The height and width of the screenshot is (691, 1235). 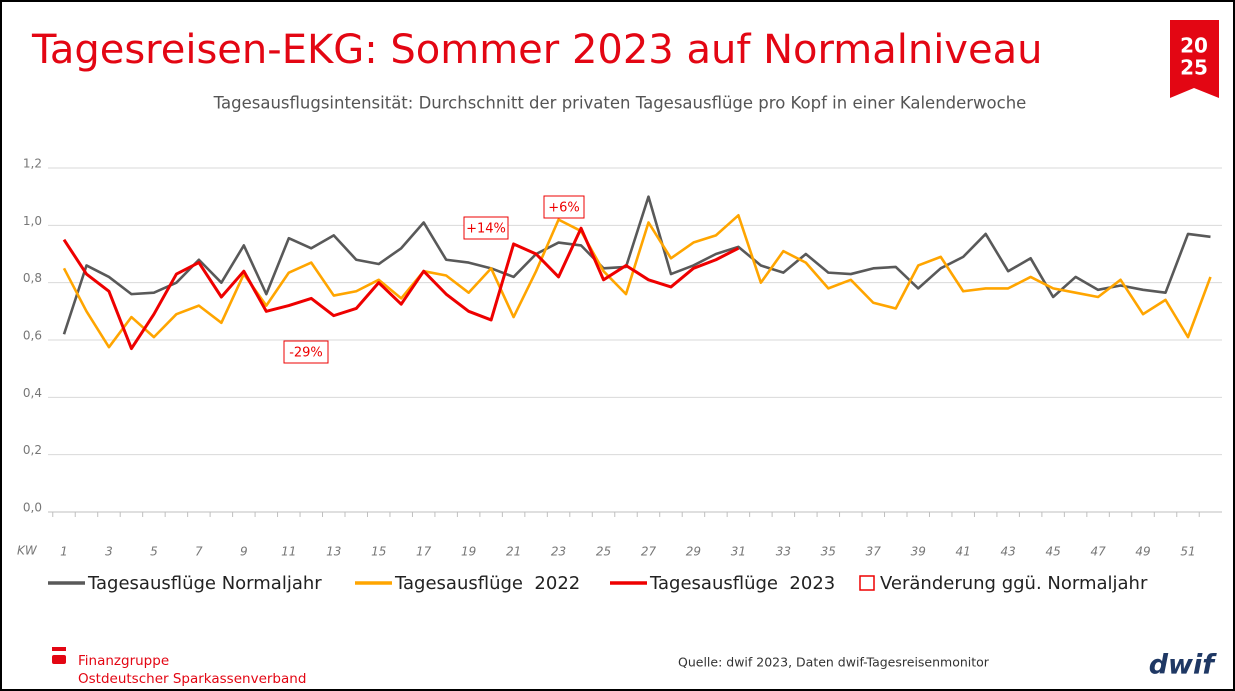 I want to click on legend-label: Tagesausflüge 2023, so click(x=742, y=583).